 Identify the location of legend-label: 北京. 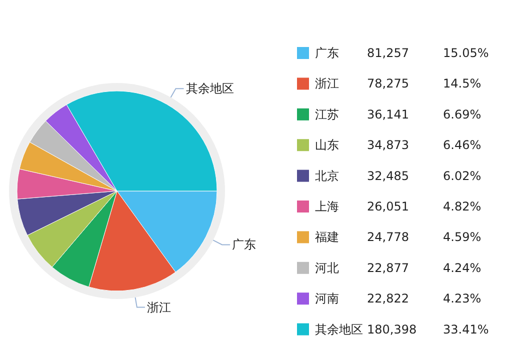
(327, 175).